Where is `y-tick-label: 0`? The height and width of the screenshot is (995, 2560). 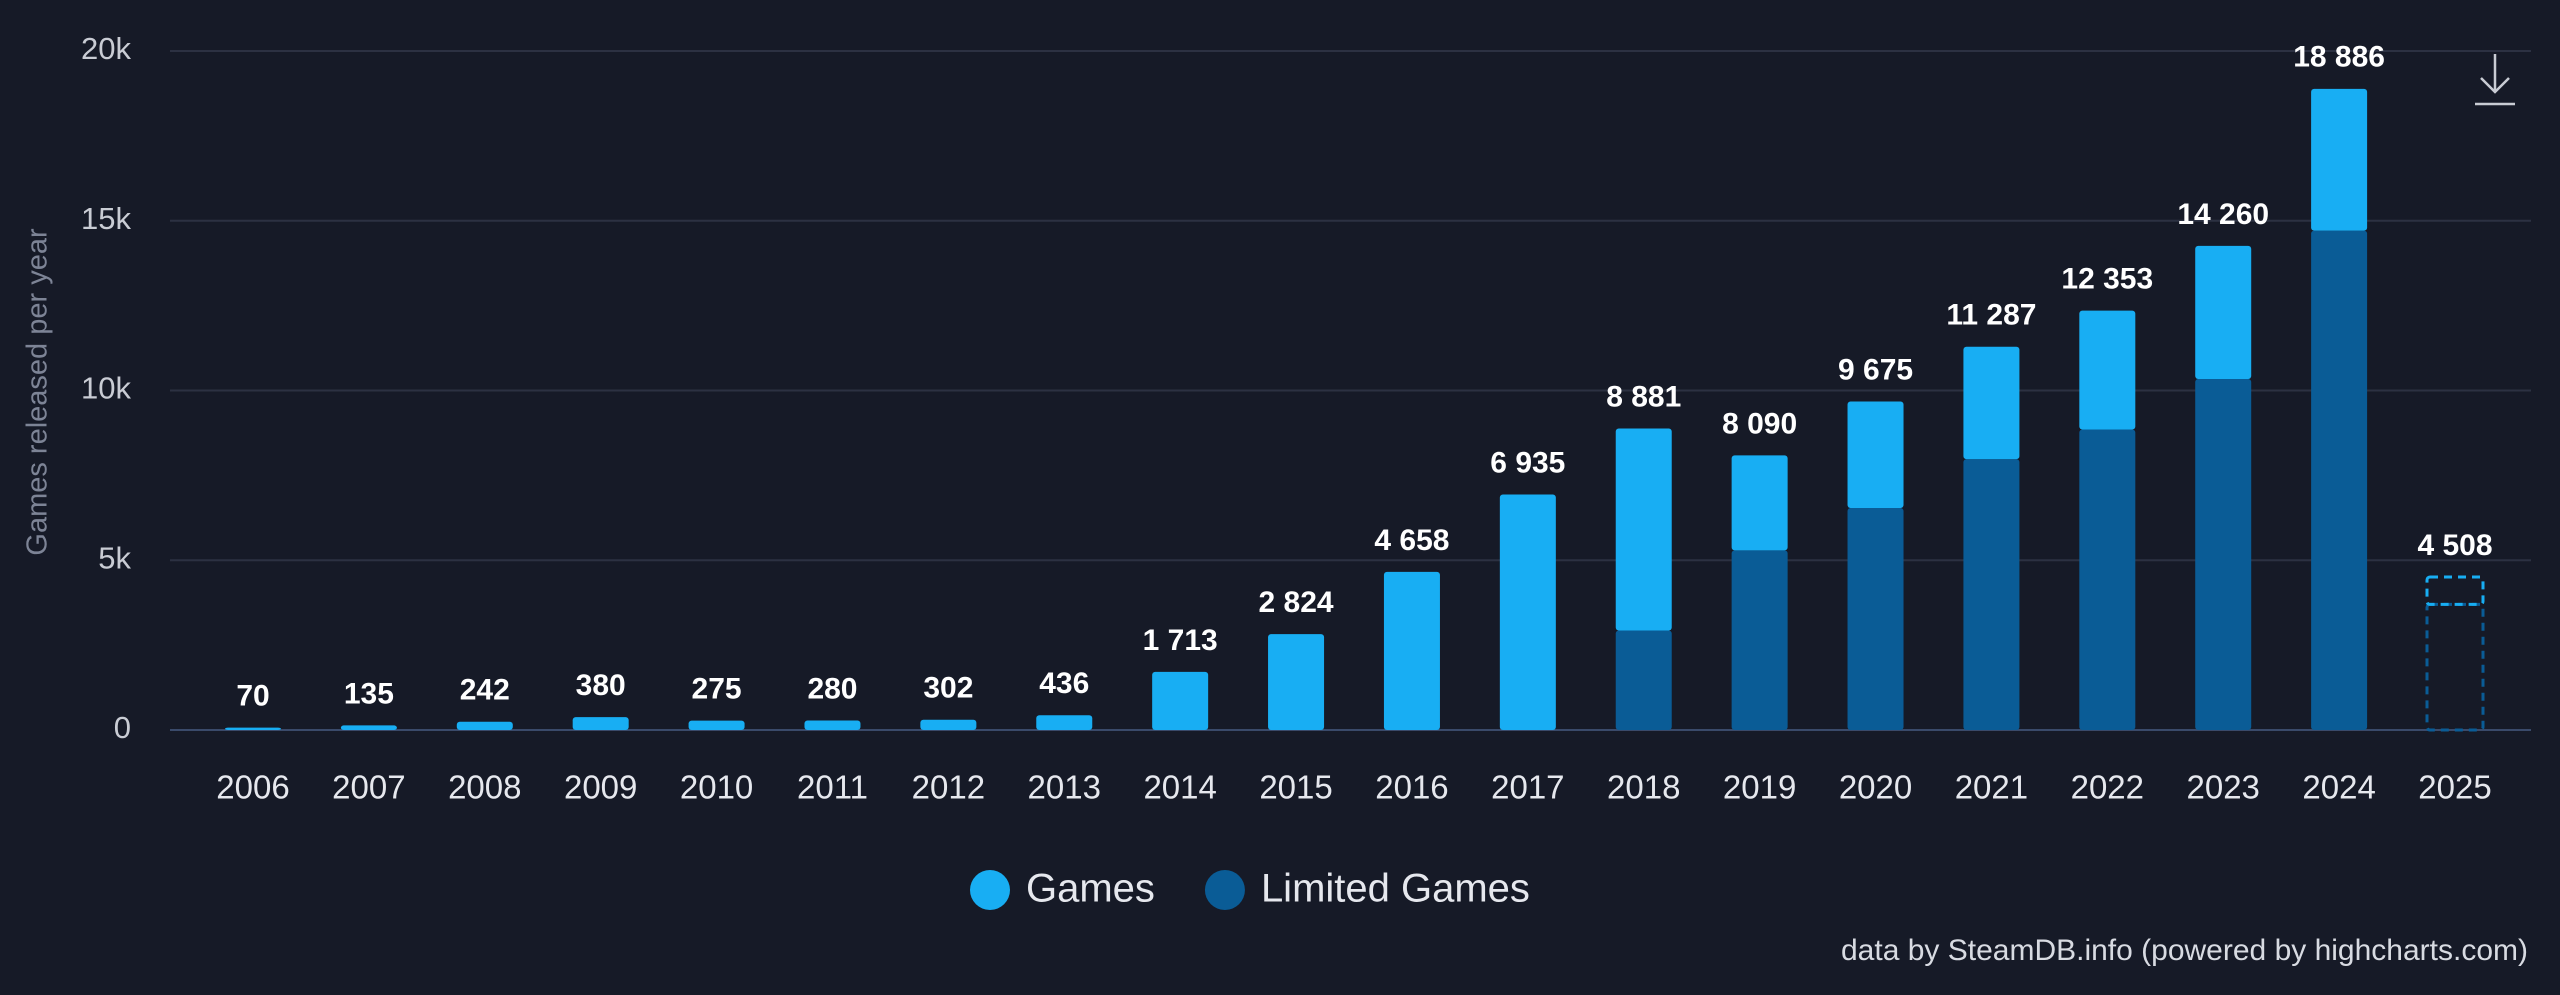
y-tick-label: 0 is located at coordinates (122, 727).